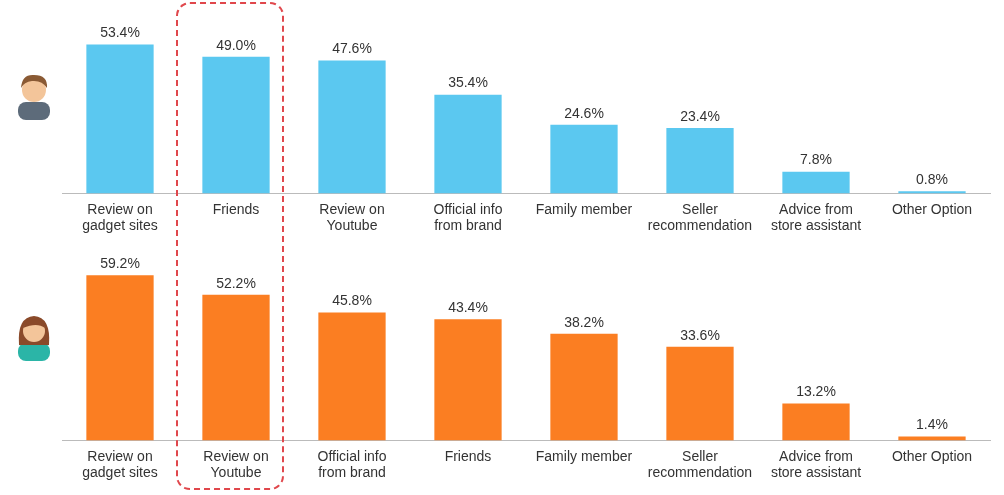  What do you see at coordinates (468, 82) in the screenshot?
I see `data-label: 35.4%` at bounding box center [468, 82].